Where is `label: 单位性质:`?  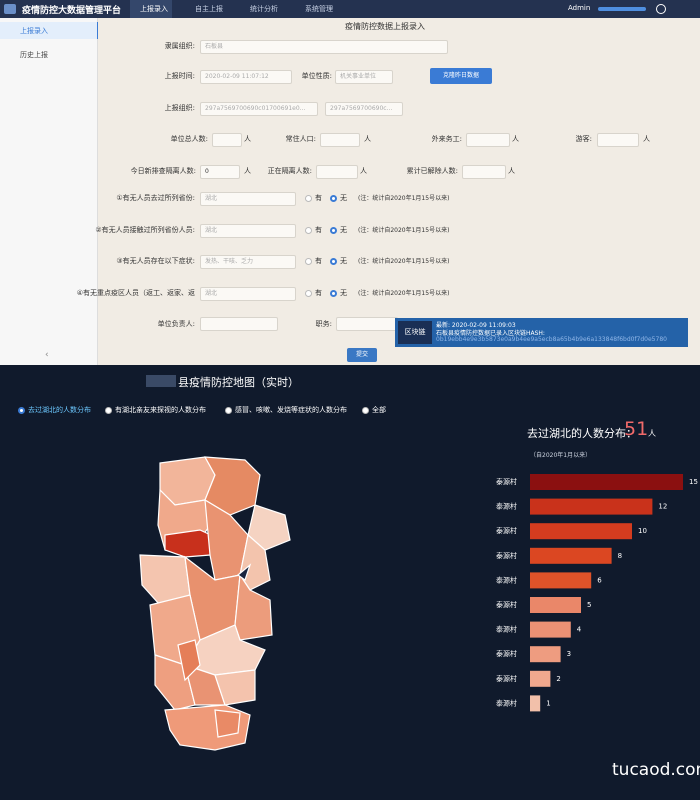
label: 单位性质: is located at coordinates (316, 76).